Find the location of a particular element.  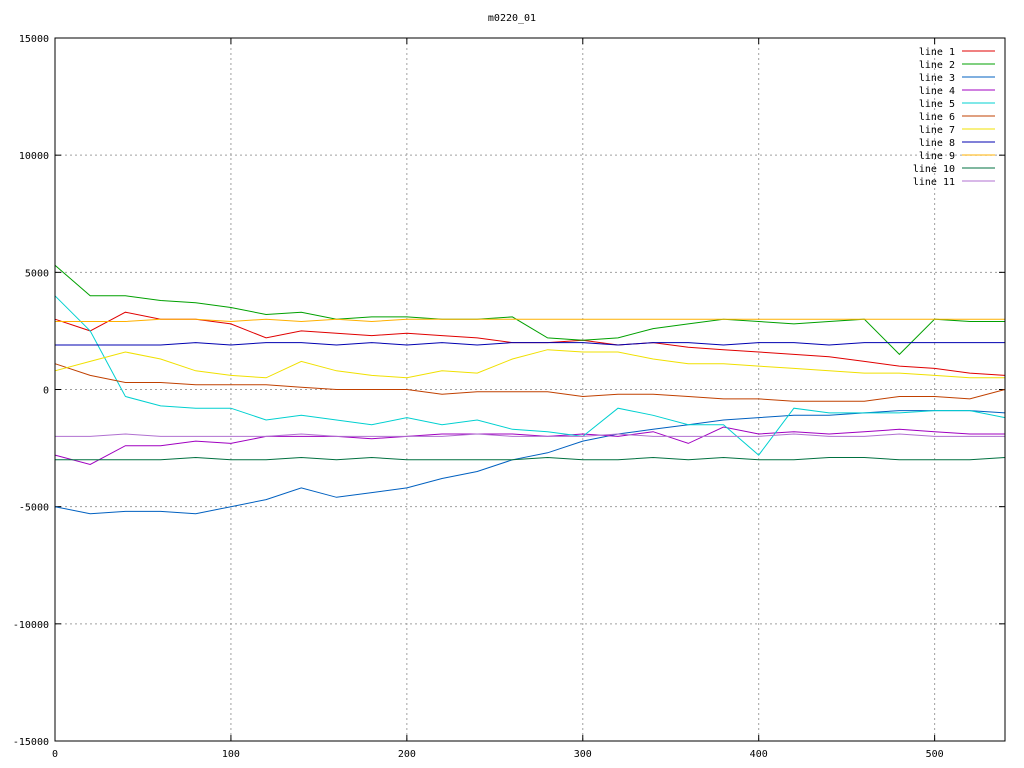

legend-label-6: line 6 is located at coordinates (937, 117).